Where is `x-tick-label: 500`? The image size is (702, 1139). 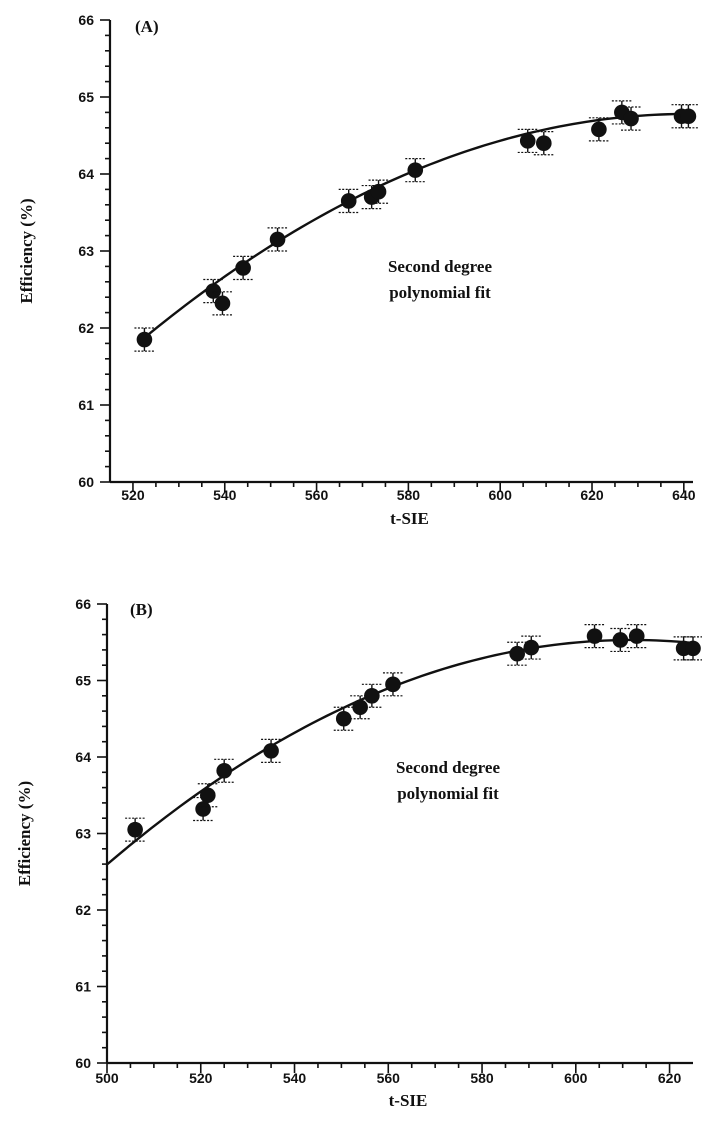
x-tick-label: 500 is located at coordinates (107, 1078).